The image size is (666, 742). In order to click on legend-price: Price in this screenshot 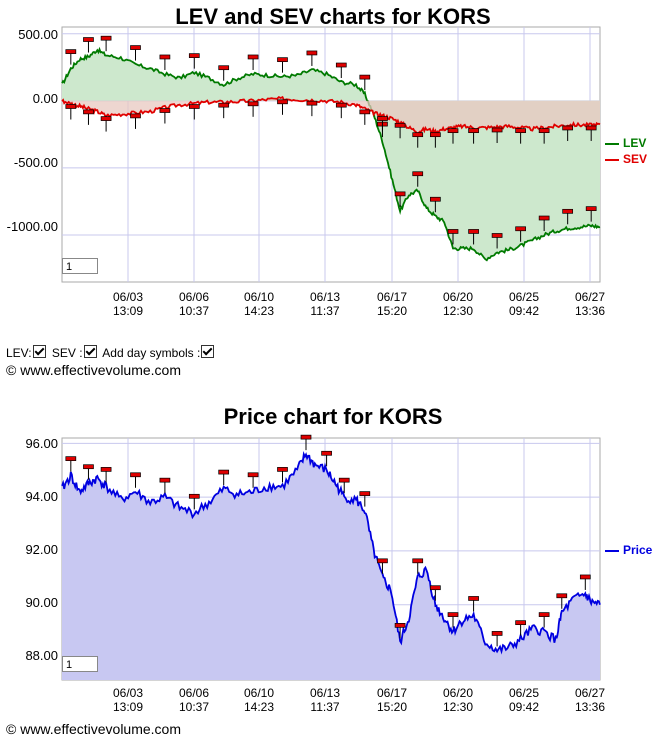, I will do `click(628, 550)`.